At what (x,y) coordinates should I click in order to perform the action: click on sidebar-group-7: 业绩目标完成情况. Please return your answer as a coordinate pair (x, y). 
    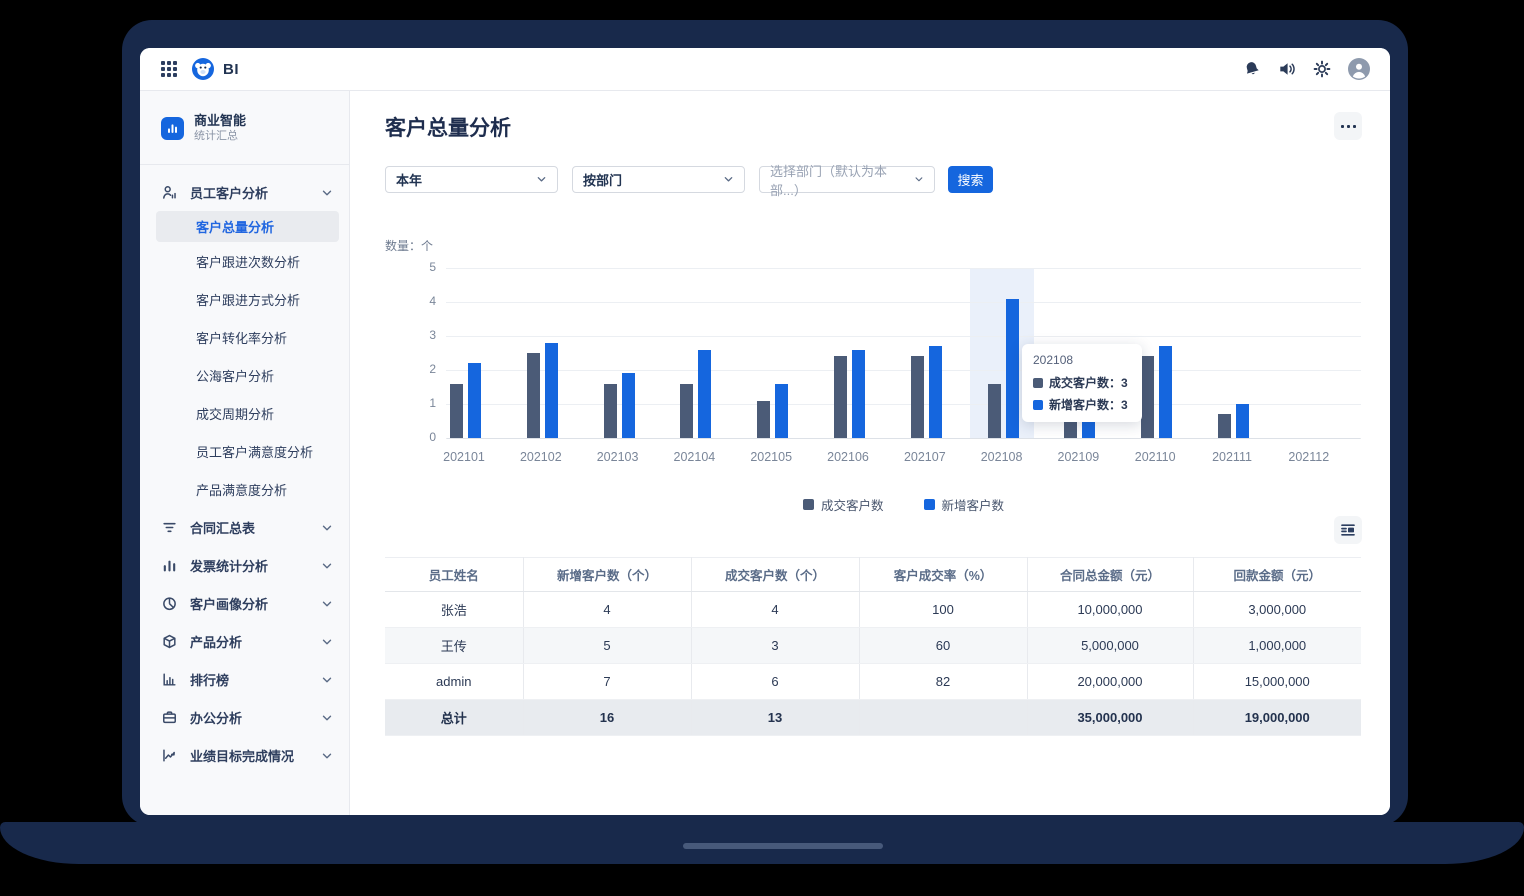
    Looking at the image, I should click on (244, 755).